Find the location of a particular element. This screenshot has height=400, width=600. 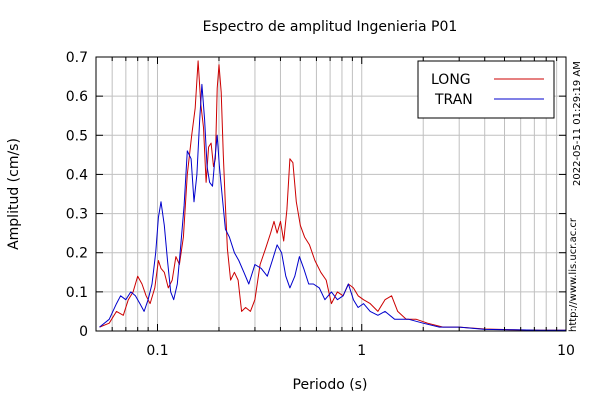

y-tick-label: 0.7 is located at coordinates (77, 58).